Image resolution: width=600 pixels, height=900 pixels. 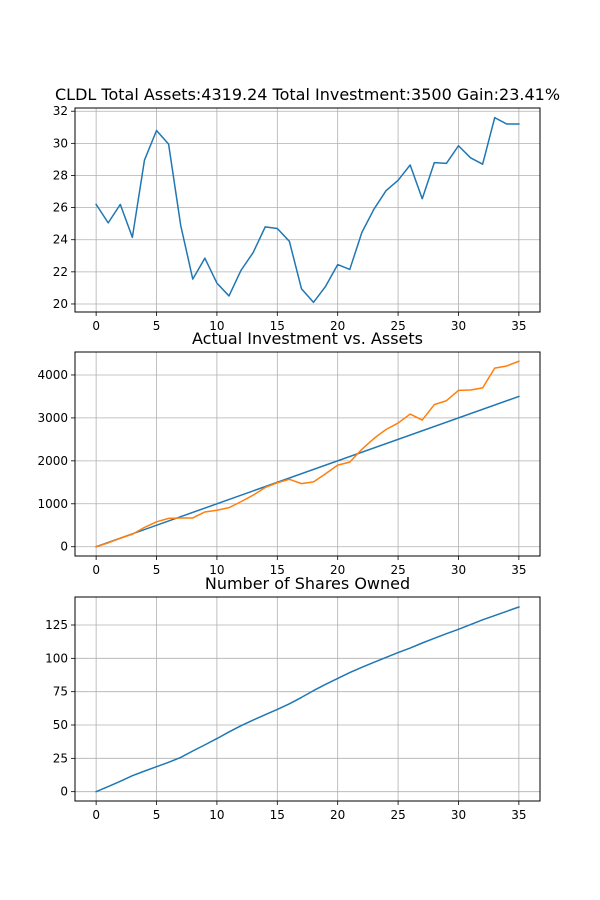 What do you see at coordinates (518, 570) in the screenshot?
I see `chart-investment-vs-assets-xtick-label: 35` at bounding box center [518, 570].